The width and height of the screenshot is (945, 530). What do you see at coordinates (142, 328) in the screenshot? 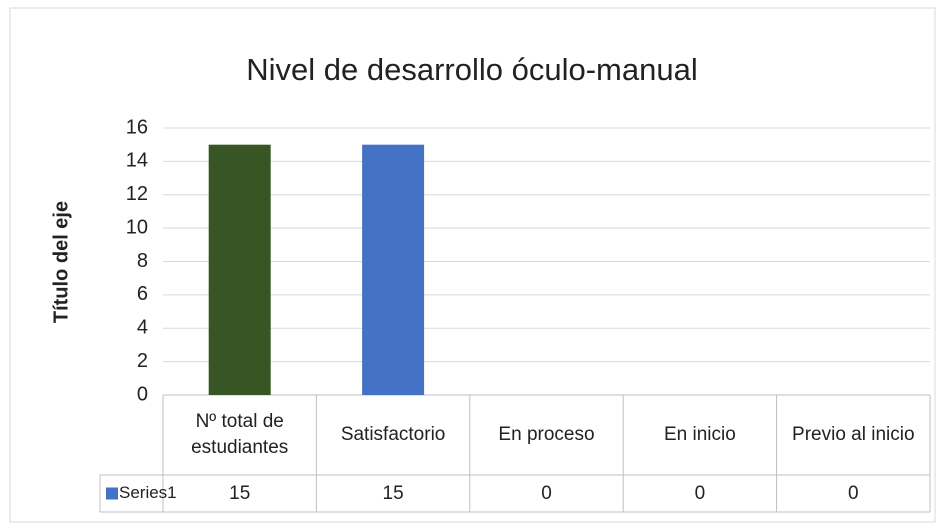
I see `y-tick-label: 4` at bounding box center [142, 328].